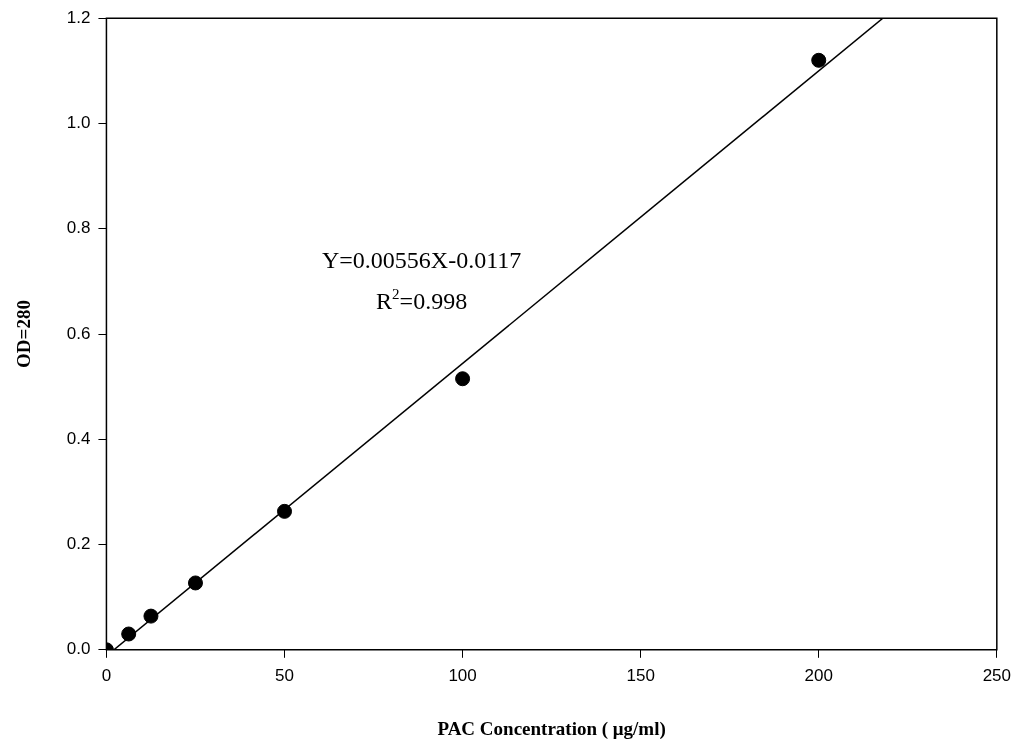 Image resolution: width=1019 pixels, height=755 pixels. What do you see at coordinates (78, 333) in the screenshot?
I see `y-tick-label: 0.6` at bounding box center [78, 333].